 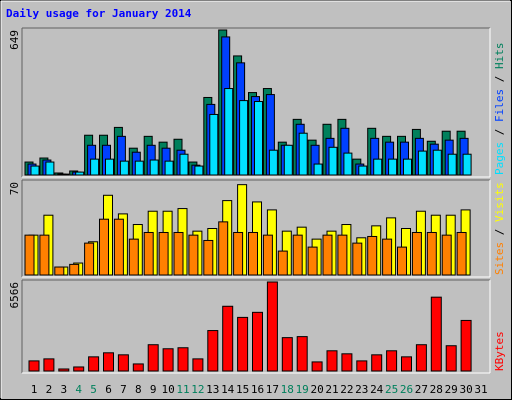 What do you see at coordinates (406, 389) in the screenshot?
I see `x-tick-label: 26` at bounding box center [406, 389].